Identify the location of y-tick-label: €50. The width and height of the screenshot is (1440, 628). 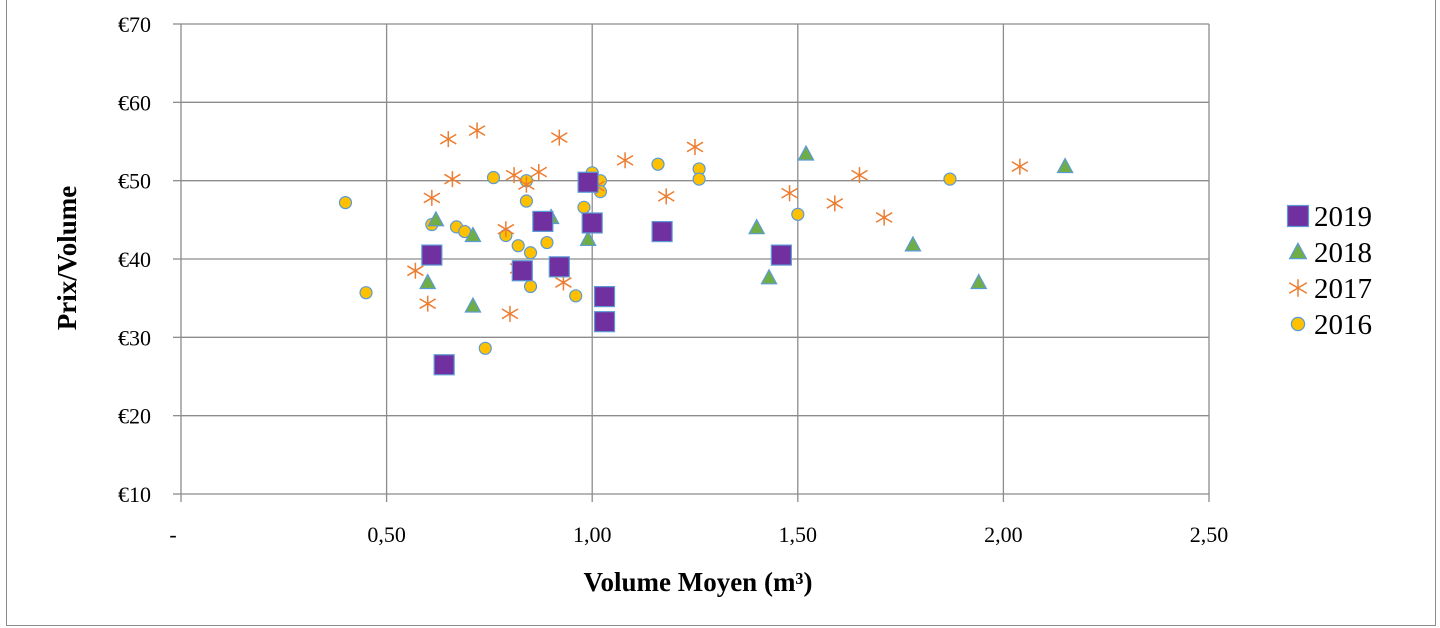
(134, 181).